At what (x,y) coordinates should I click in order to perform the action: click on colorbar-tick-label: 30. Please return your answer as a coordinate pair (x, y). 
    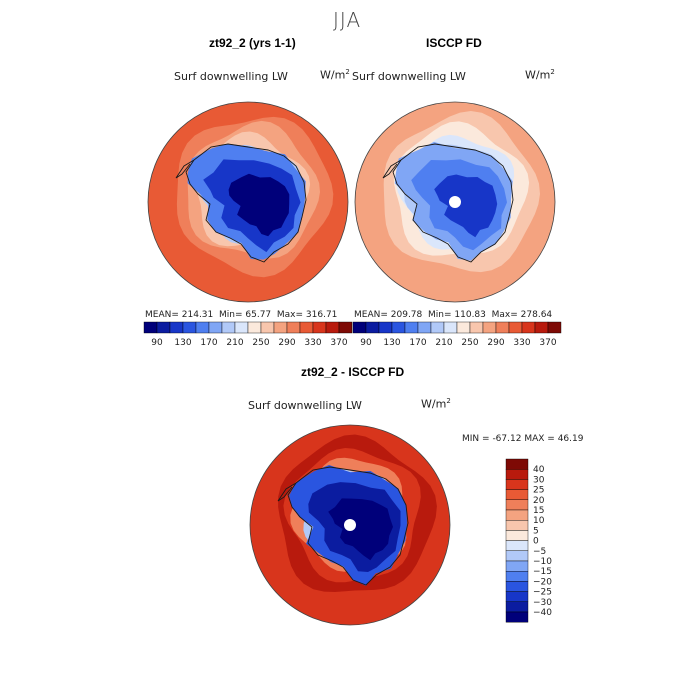
    Looking at the image, I should click on (539, 480).